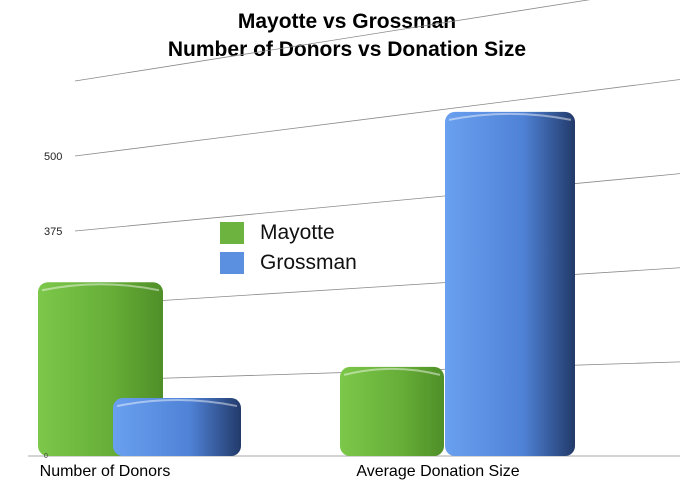 The height and width of the screenshot is (488, 694). What do you see at coordinates (46, 456) in the screenshot?
I see `y-tick-label-zero: 0` at bounding box center [46, 456].